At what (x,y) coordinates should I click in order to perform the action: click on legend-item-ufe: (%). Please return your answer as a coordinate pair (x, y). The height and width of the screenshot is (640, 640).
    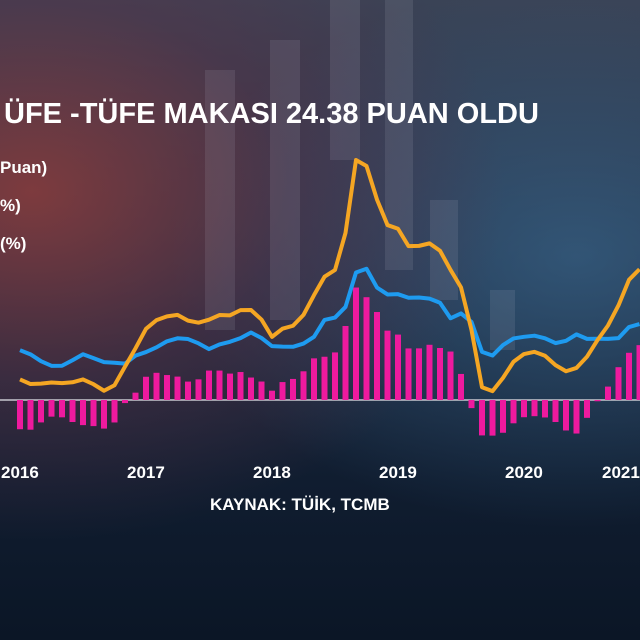
    Looking at the image, I should click on (13, 243).